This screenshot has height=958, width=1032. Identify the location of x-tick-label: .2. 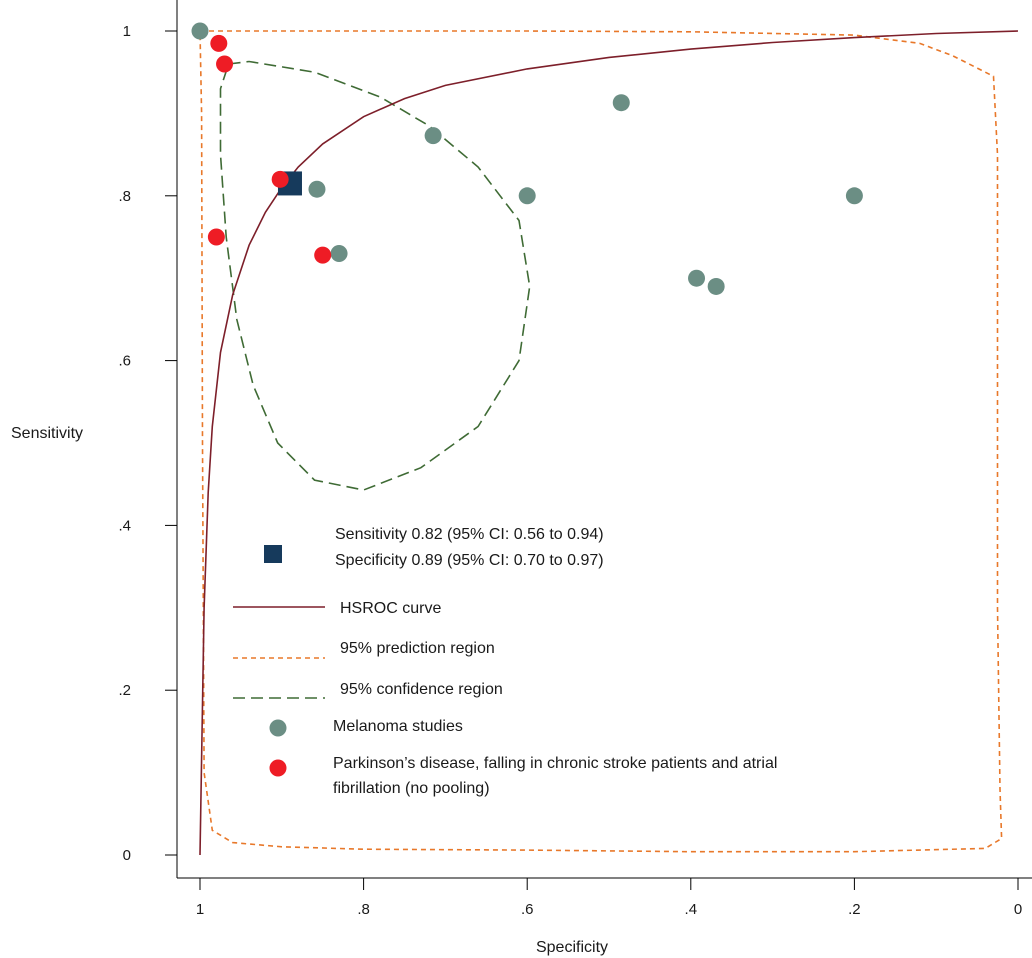
(854, 909).